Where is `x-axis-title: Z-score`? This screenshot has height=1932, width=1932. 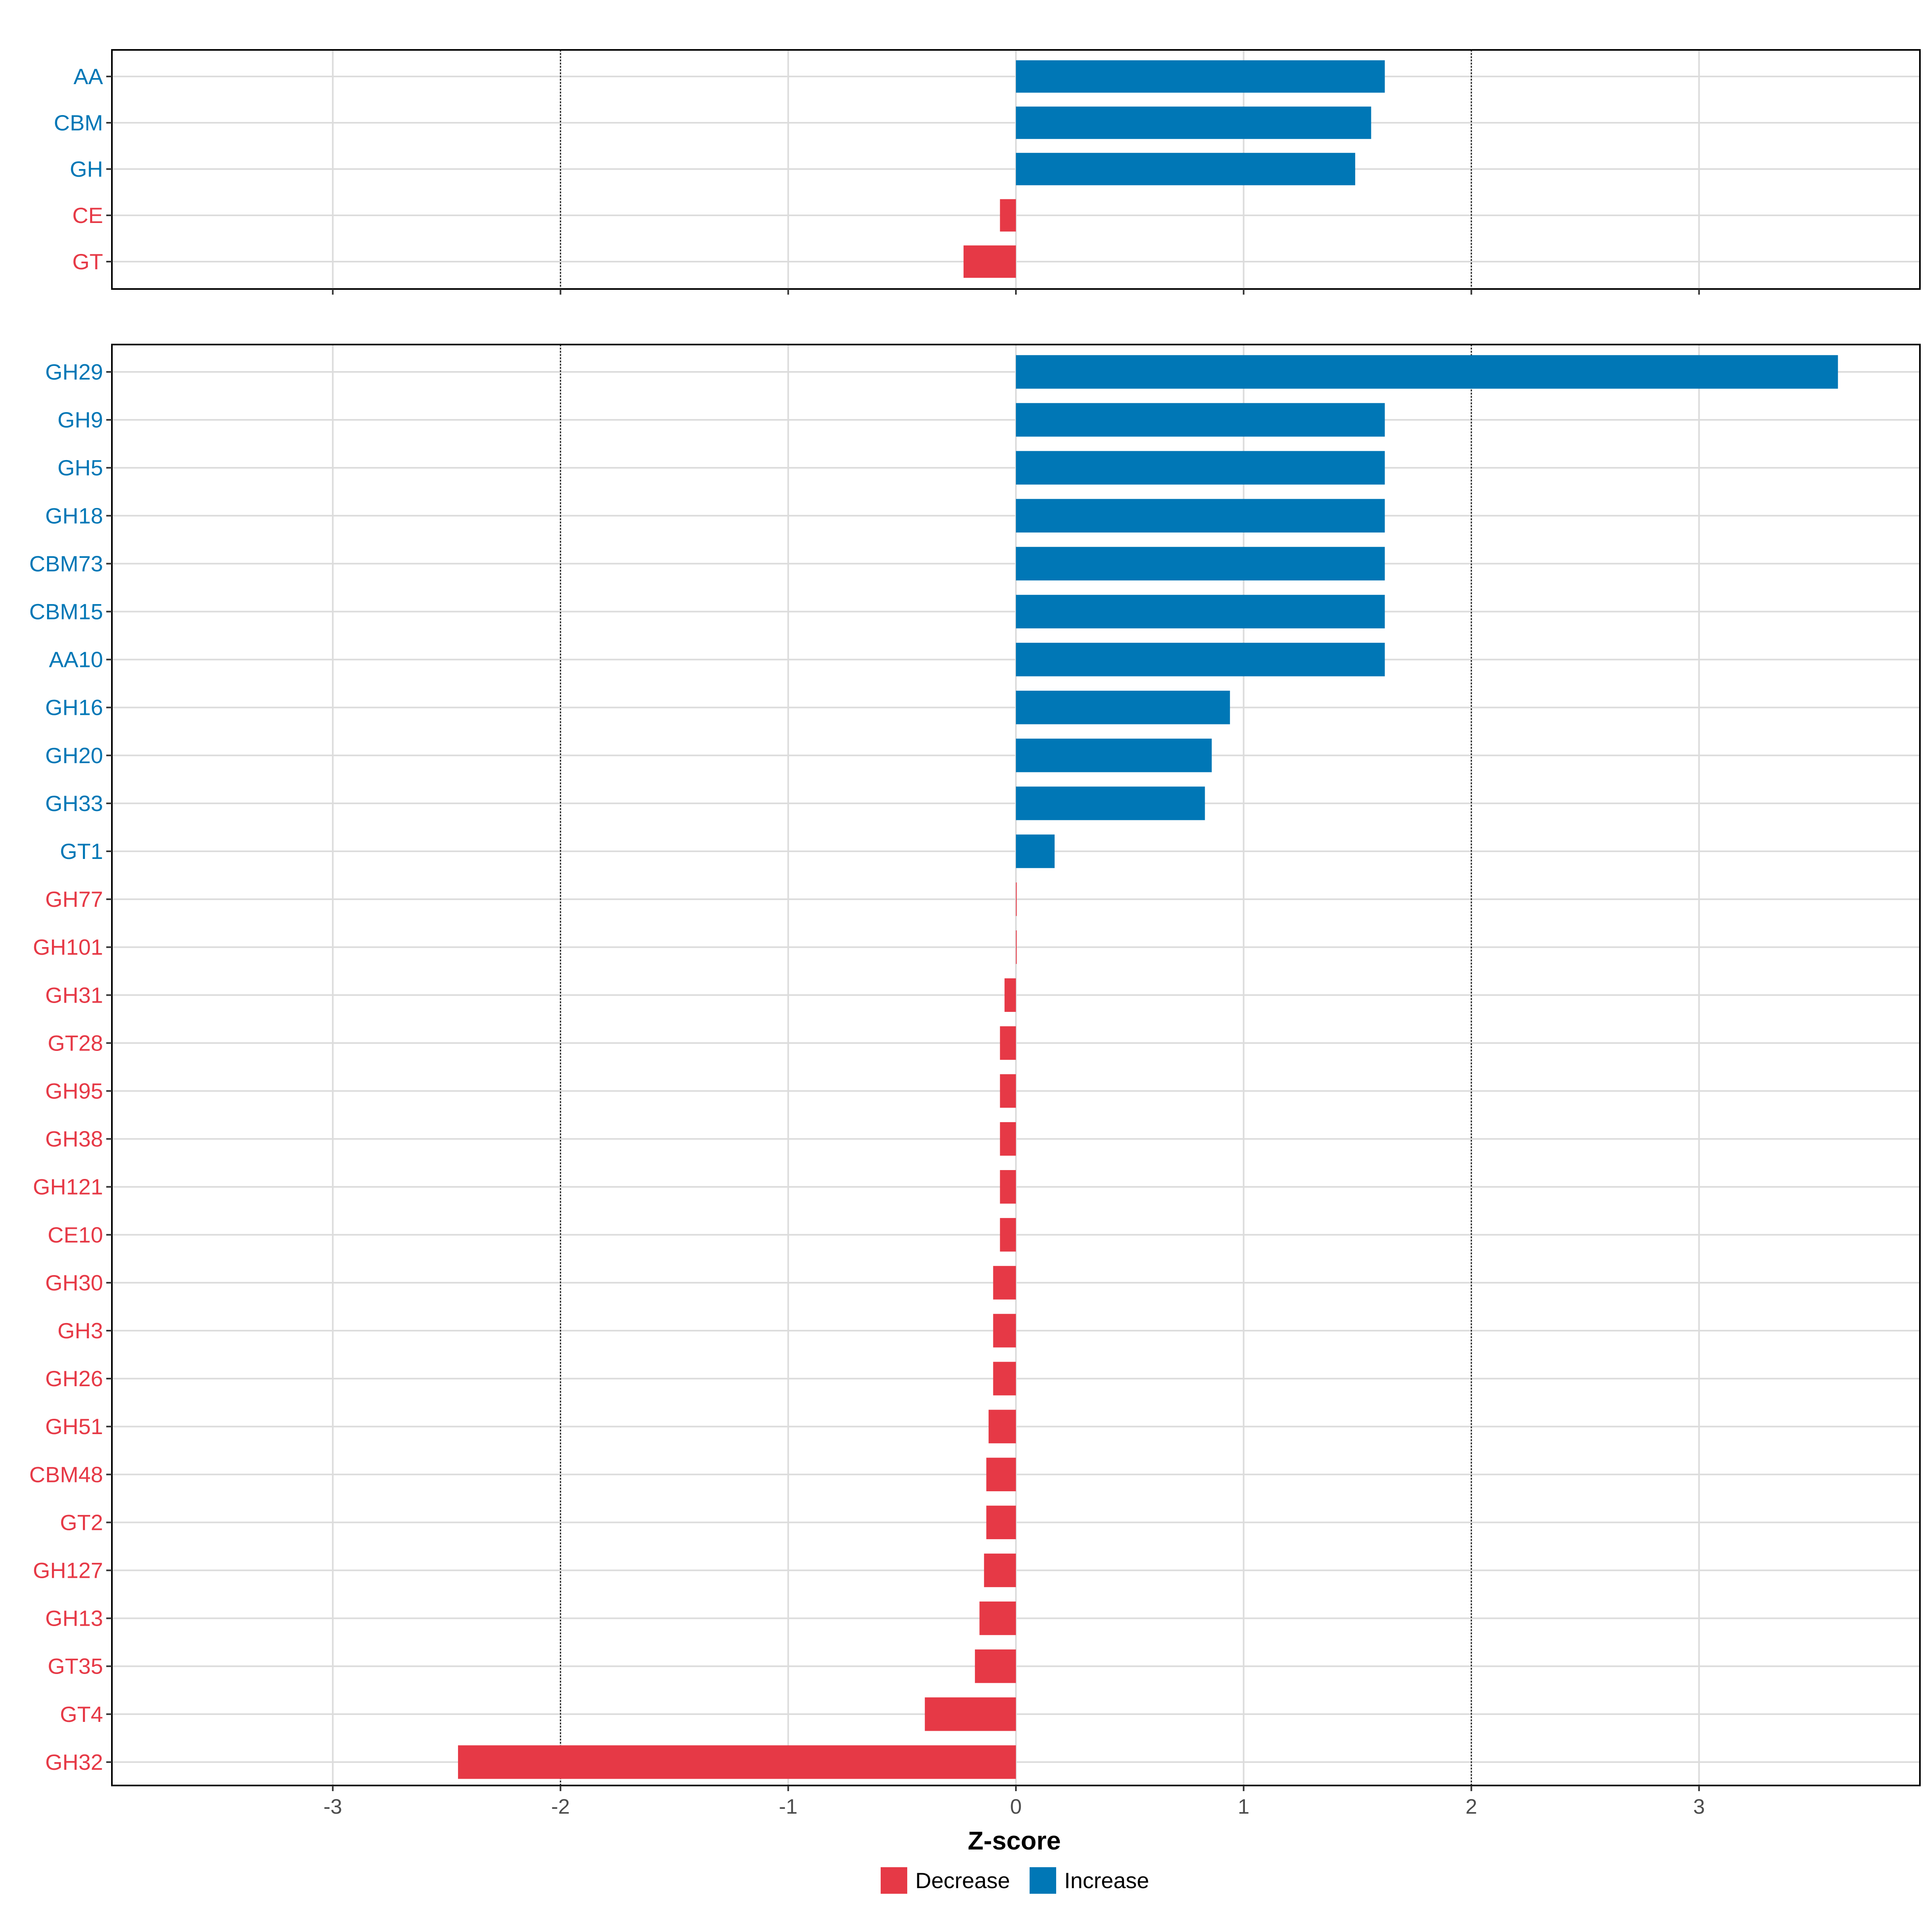 x-axis-title: Z-score is located at coordinates (1014, 1840).